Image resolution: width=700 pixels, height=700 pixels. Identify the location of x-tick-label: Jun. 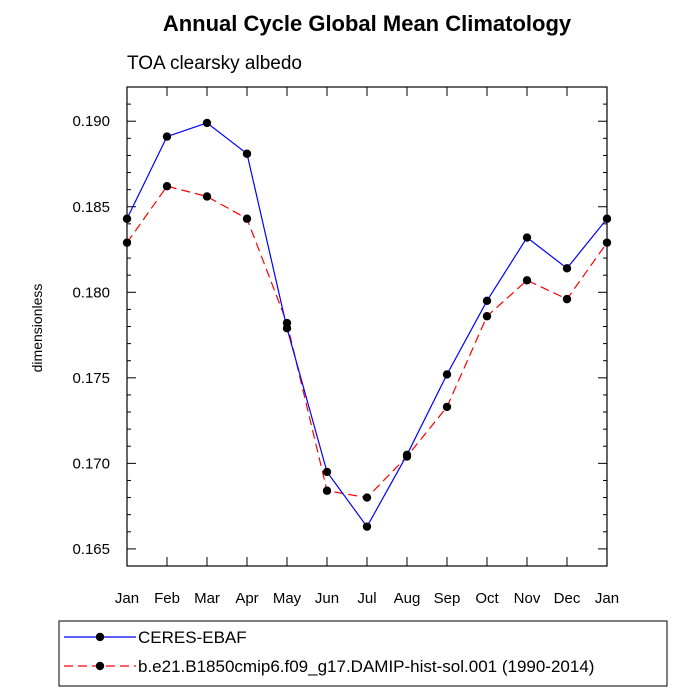
(327, 598).